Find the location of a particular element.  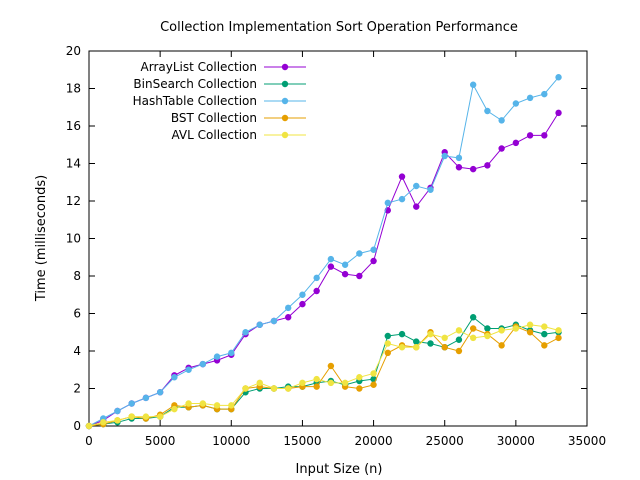

x-tick-label: 15000 is located at coordinates (302, 441).